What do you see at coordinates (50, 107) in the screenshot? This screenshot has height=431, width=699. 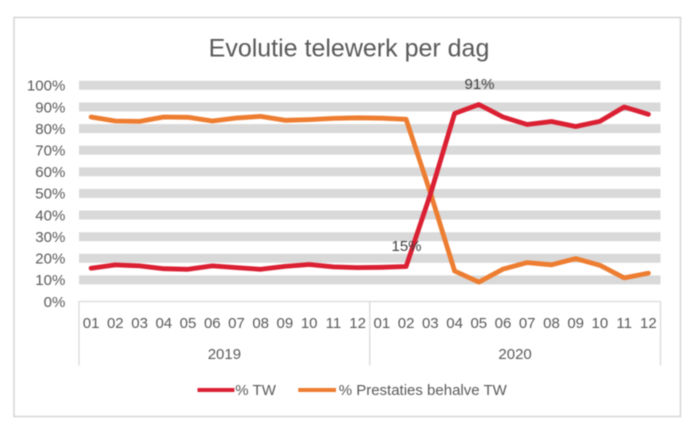 I see `svg-text: 90%` at bounding box center [50, 107].